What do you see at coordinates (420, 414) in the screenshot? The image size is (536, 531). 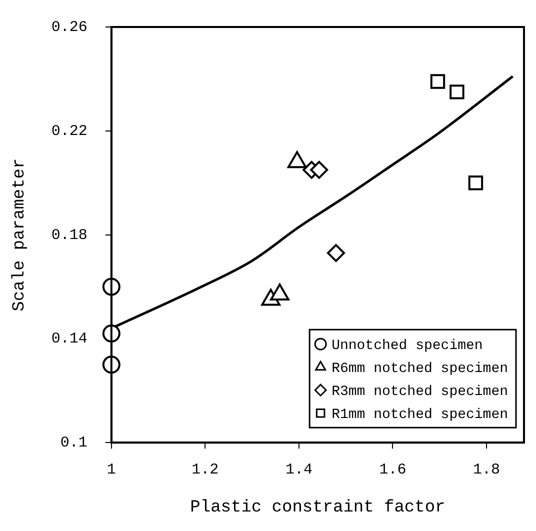 I see `legend-label: R1mm notched specimen` at bounding box center [420, 414].